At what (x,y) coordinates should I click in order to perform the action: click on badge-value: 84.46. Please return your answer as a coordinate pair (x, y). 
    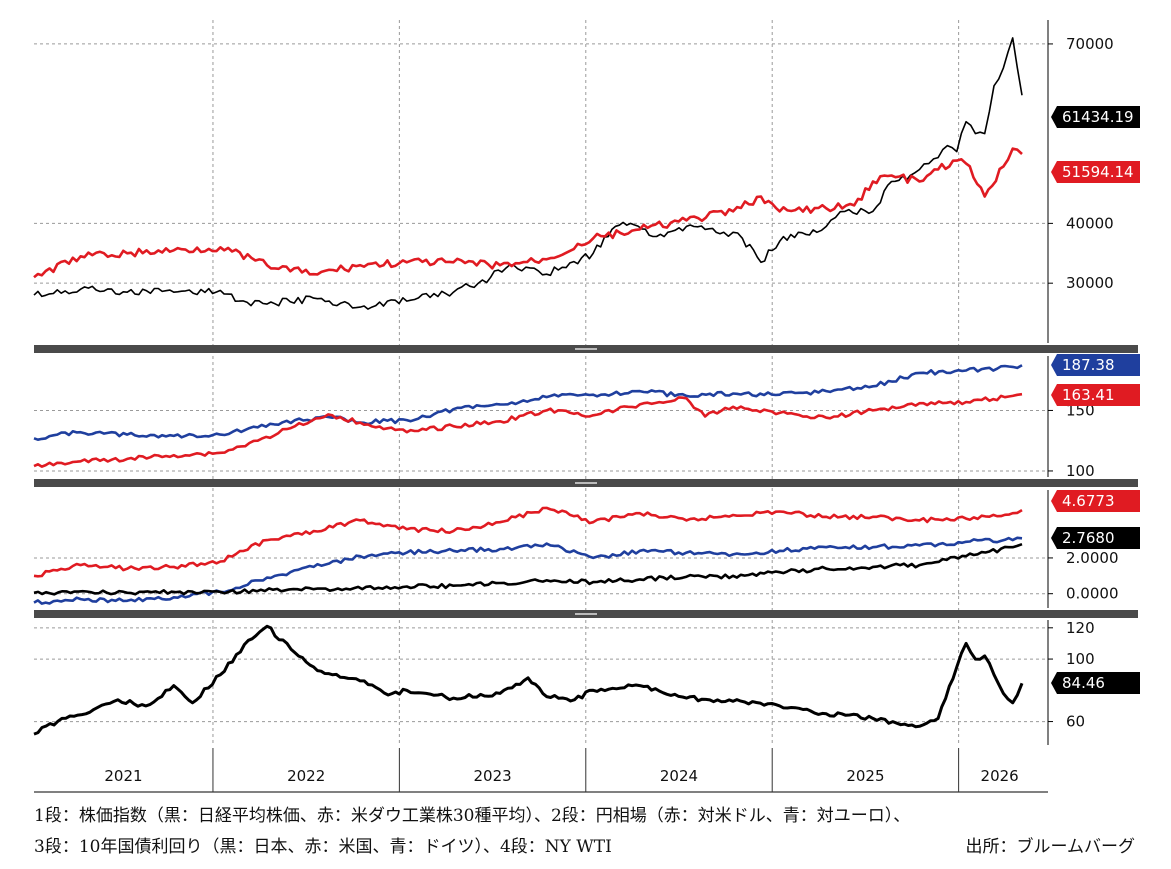
    Looking at the image, I should click on (1083, 683).